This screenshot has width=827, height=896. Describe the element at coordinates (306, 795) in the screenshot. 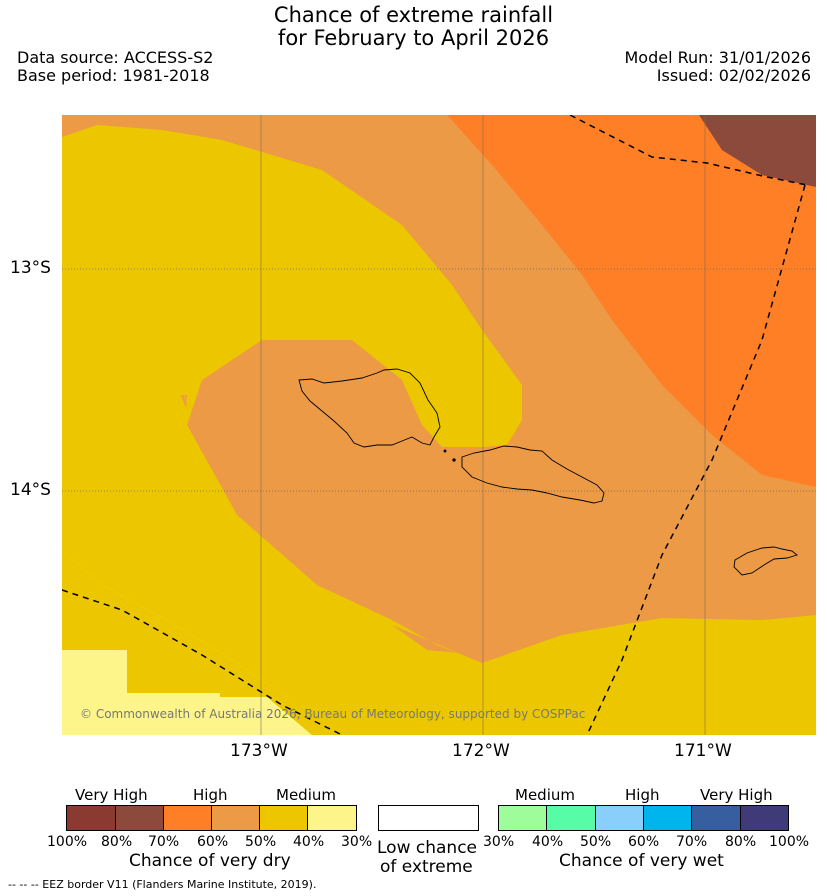

I see `legend-dry-medium-label: Medium` at that location.